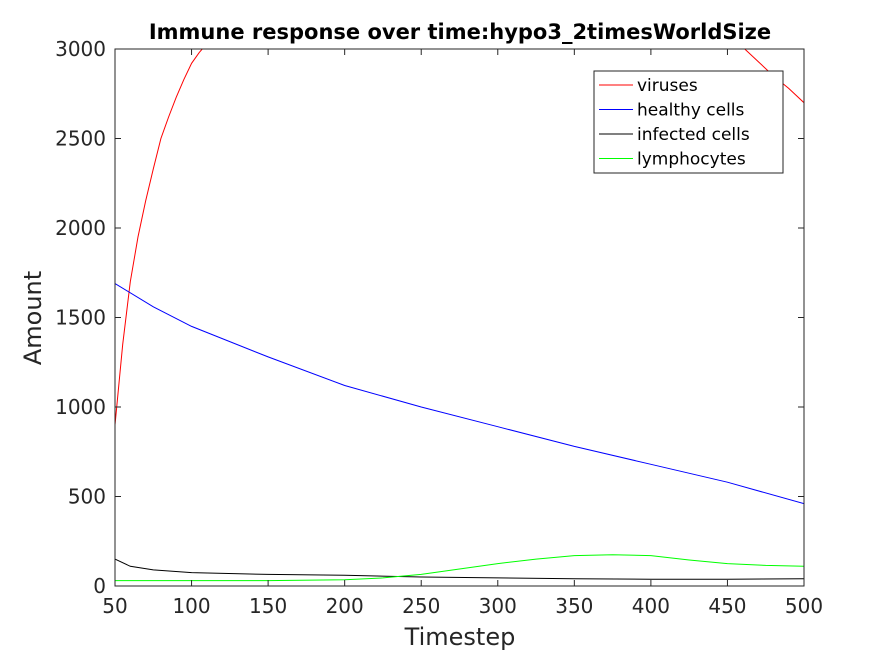 The width and height of the screenshot is (887, 658). Describe the element at coordinates (667, 86) in the screenshot. I see `legend-label: viruses` at that location.